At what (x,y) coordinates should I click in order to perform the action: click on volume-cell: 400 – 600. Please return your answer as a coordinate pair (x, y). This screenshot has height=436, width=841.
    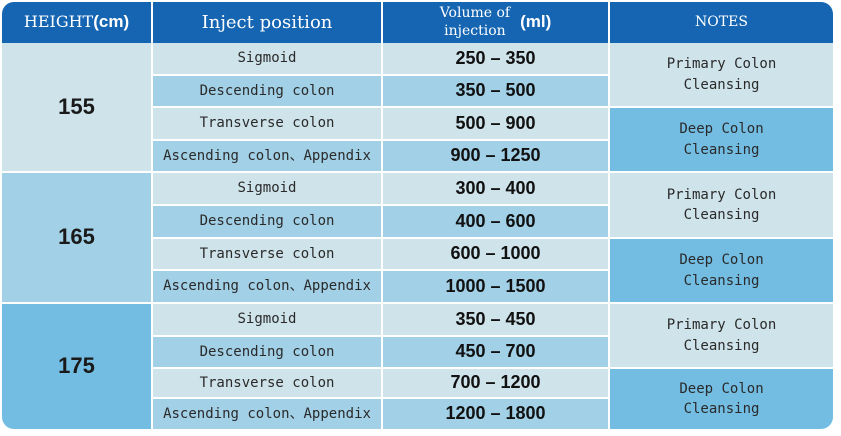
    Looking at the image, I should click on (496, 222).